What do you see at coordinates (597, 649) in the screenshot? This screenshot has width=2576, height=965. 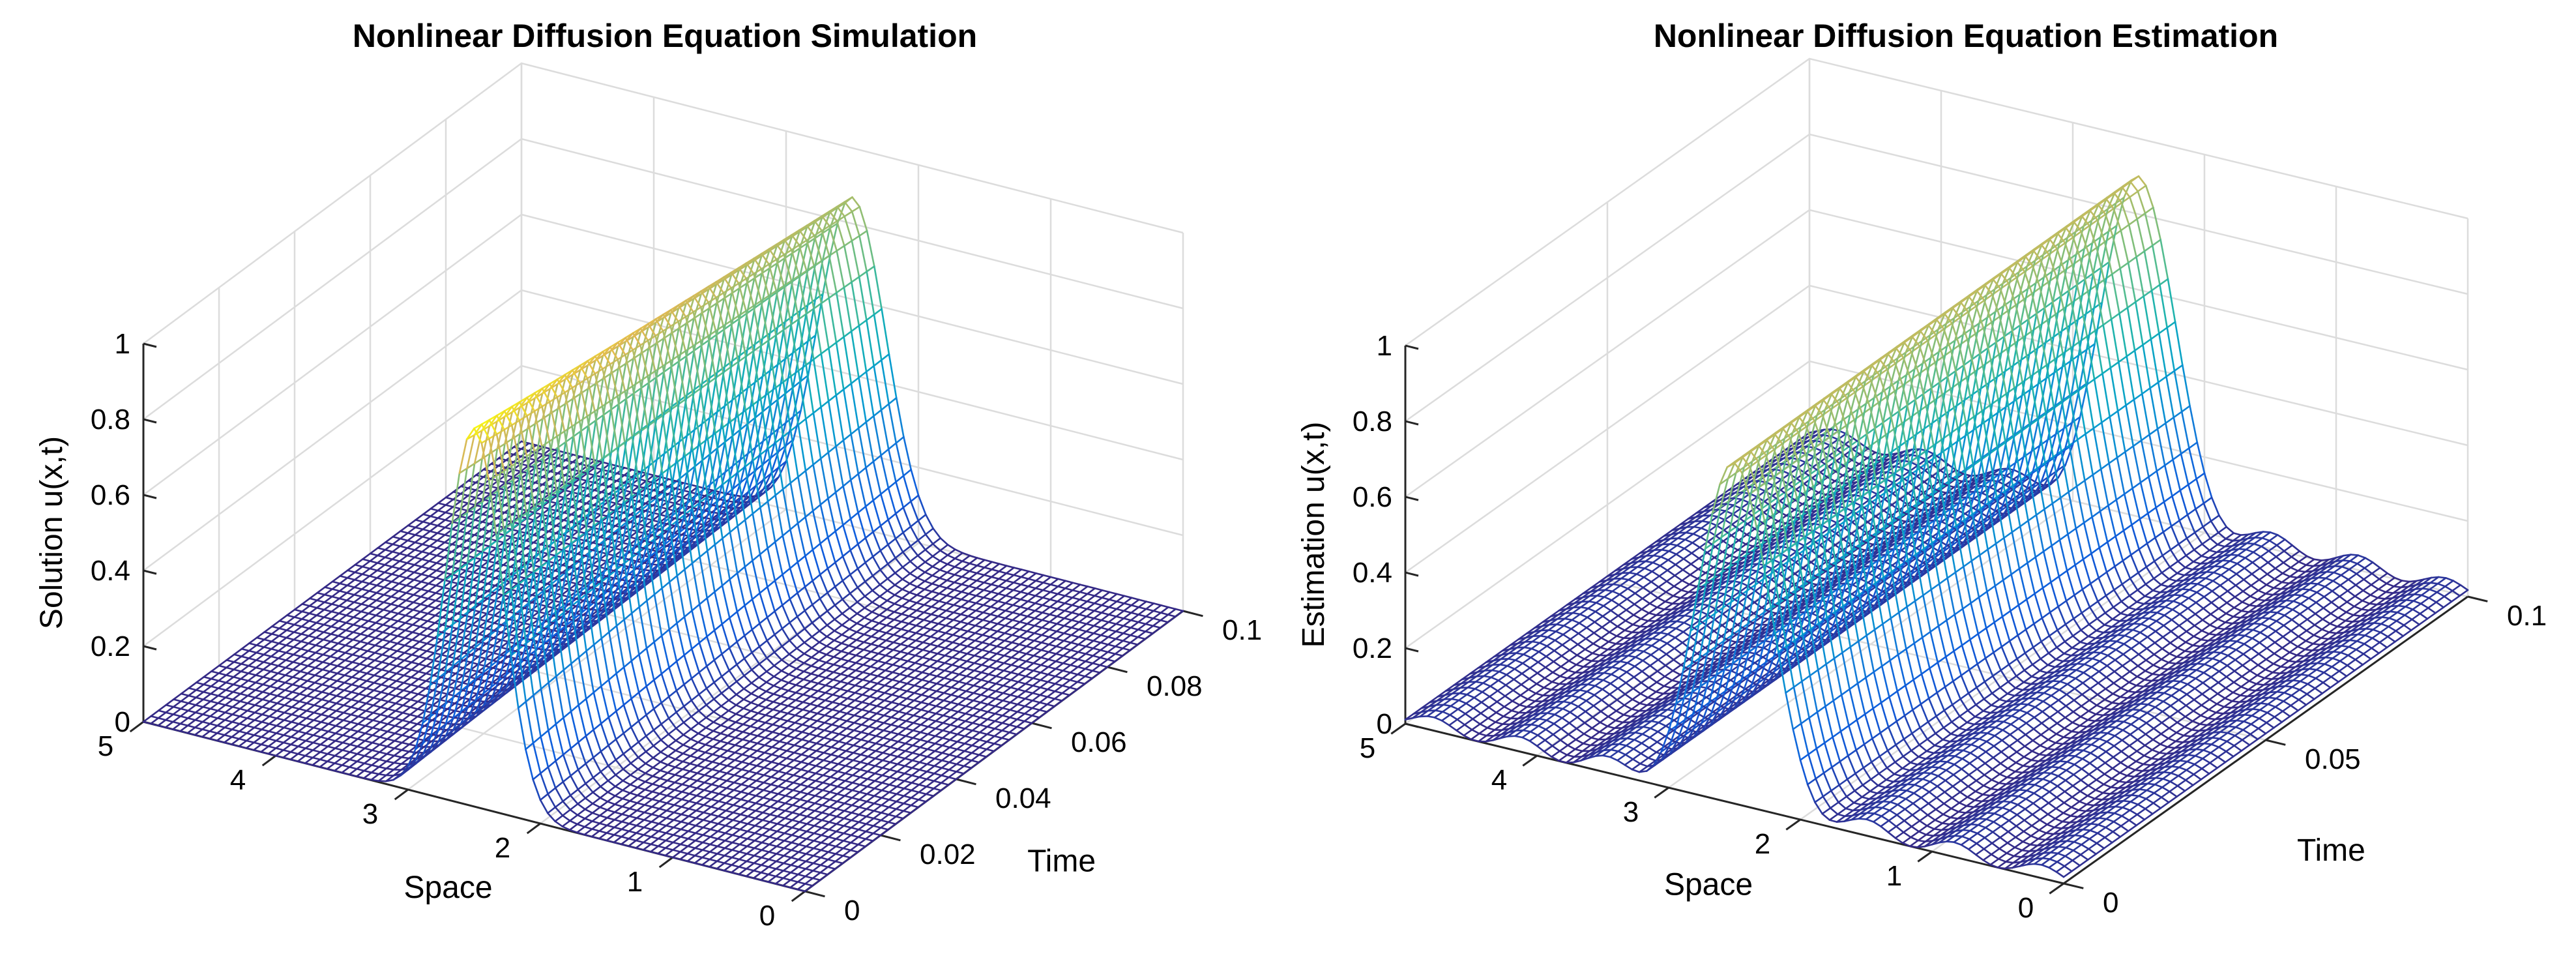 I see `grid-line-space-floor` at bounding box center [597, 649].